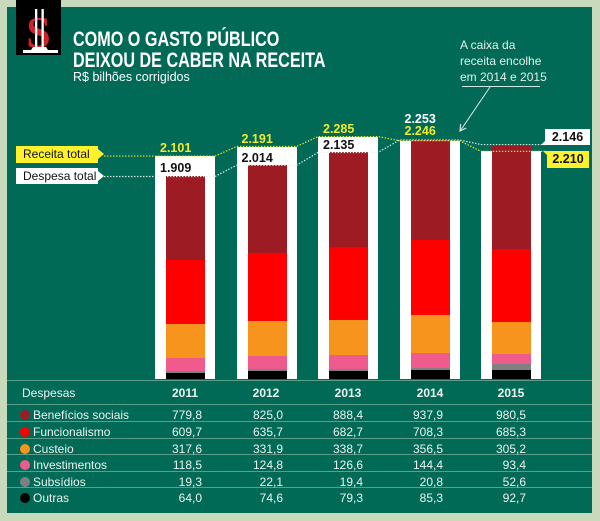 This screenshot has width=600, height=521. I want to click on table-header-year: 2011, so click(185, 393).